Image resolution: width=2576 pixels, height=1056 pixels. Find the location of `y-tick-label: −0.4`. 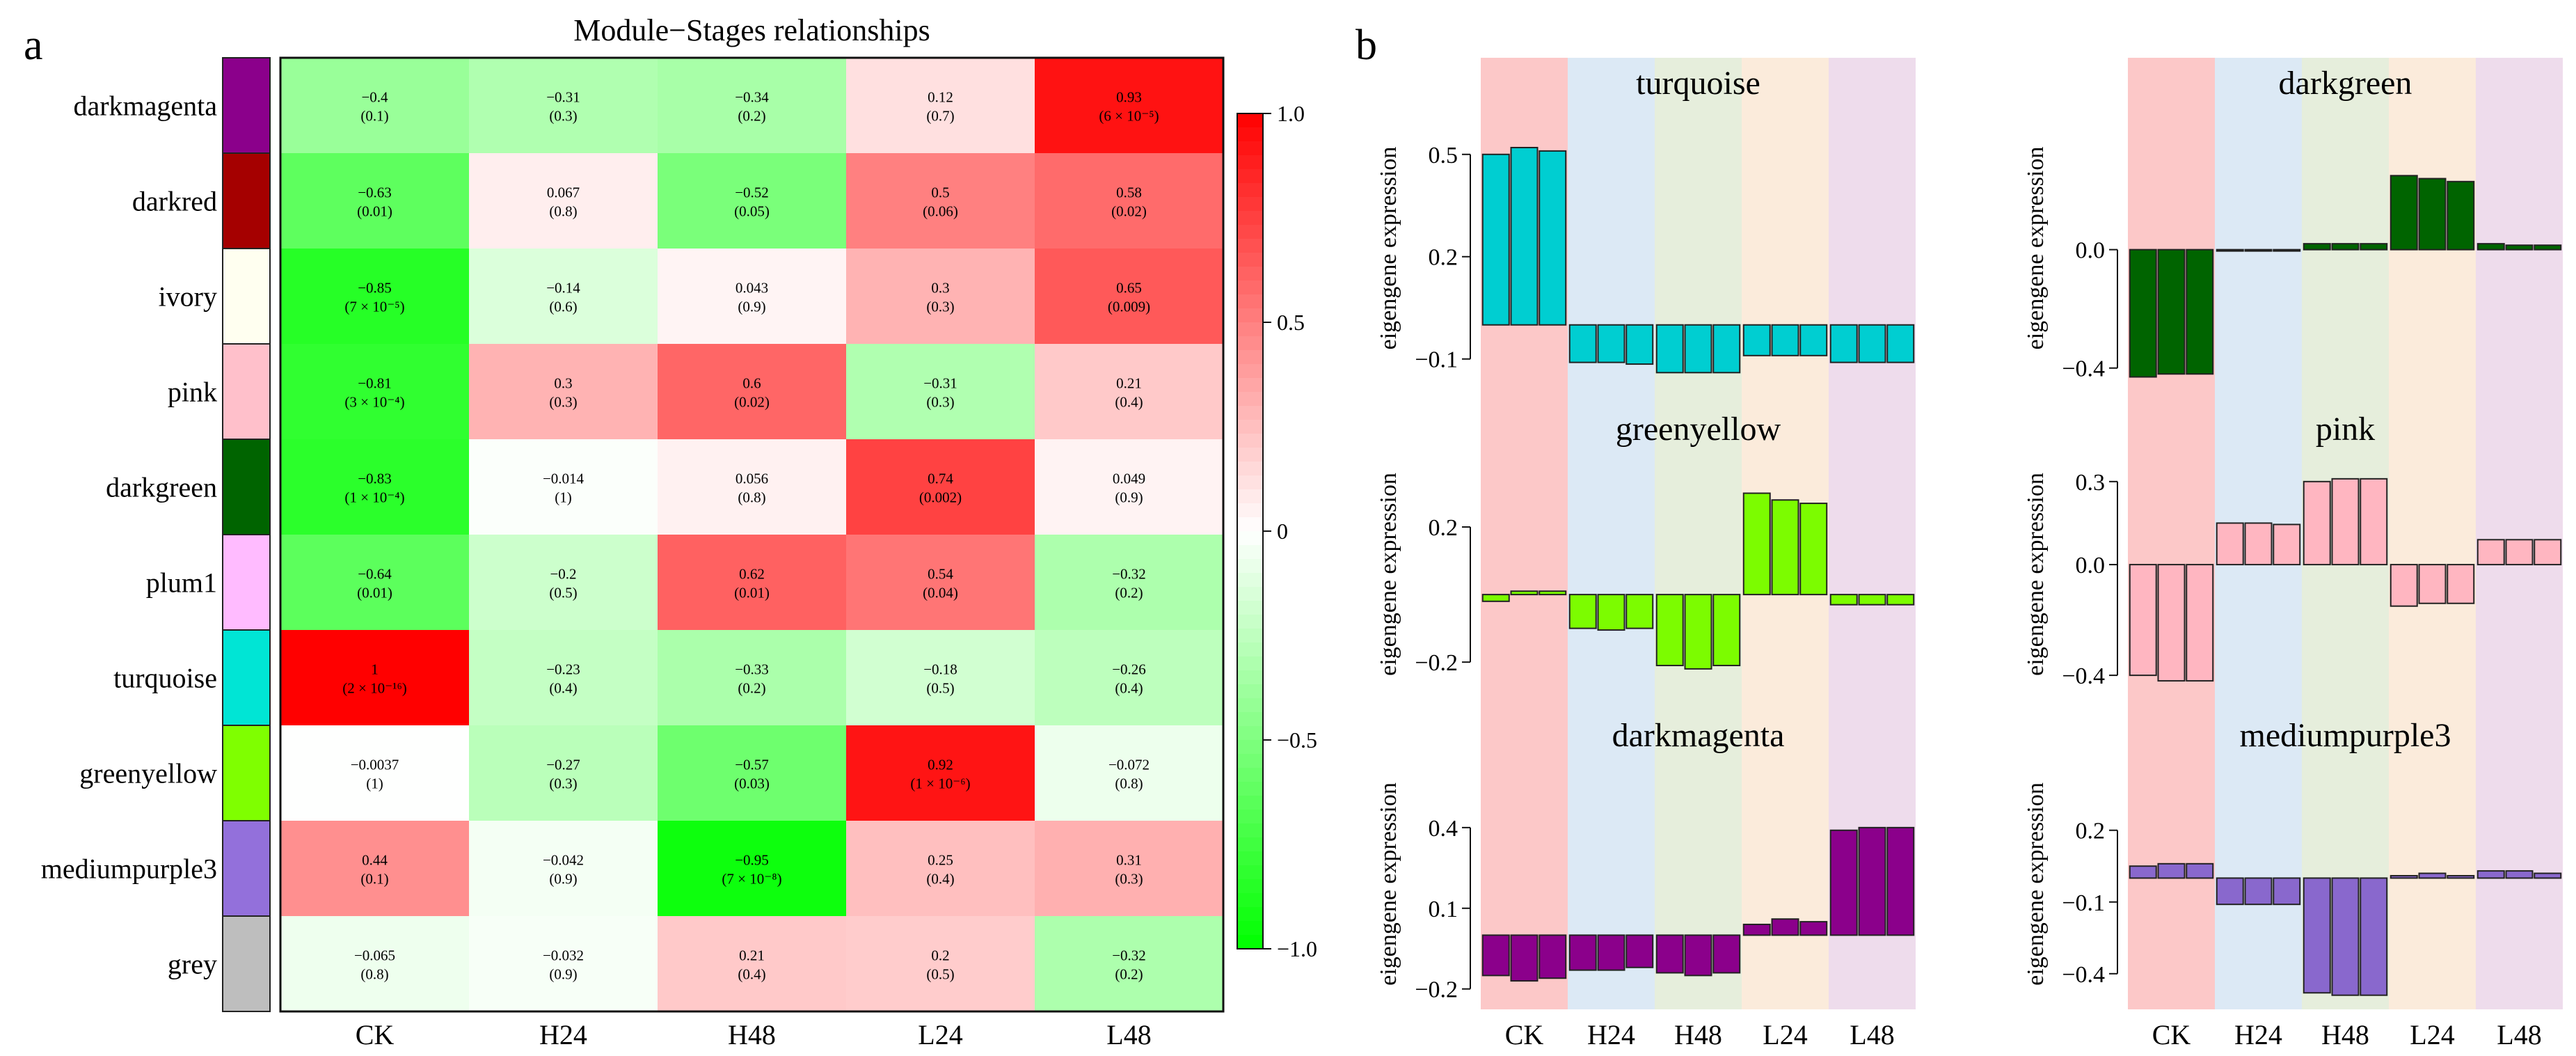

y-tick-label: −0.4 is located at coordinates (2083, 676).